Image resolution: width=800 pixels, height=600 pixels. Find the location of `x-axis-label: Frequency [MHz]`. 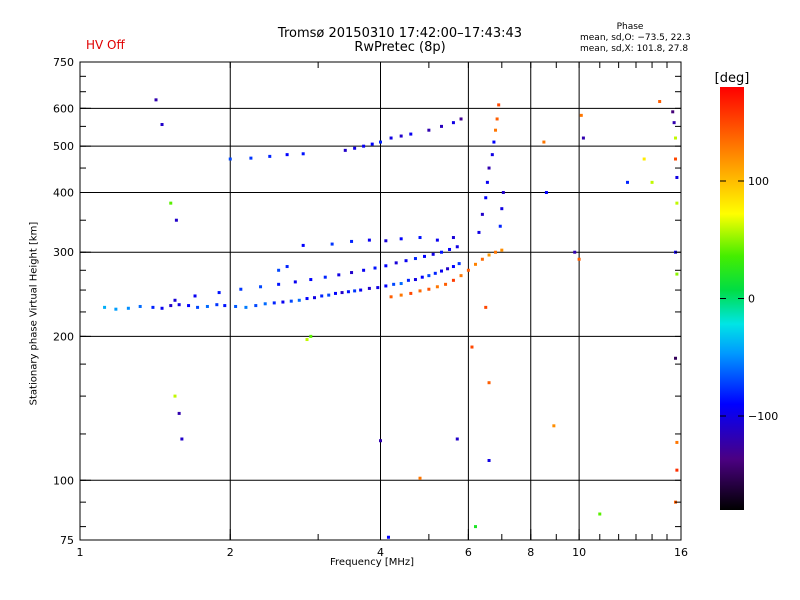

x-axis-label: Frequency [MHz] is located at coordinates (372, 562).